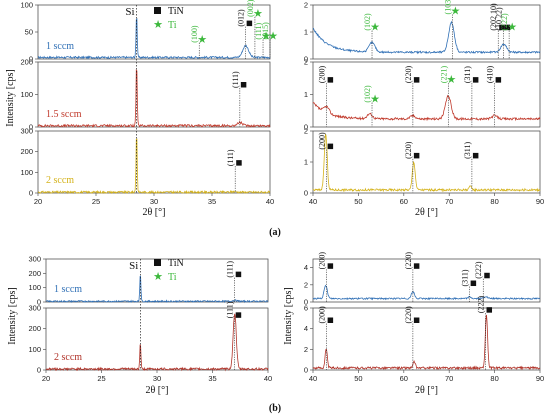 The image size is (550, 416). What do you see at coordinates (64, 114) in the screenshot?
I see `series-label: 1.5 sccm` at bounding box center [64, 114].